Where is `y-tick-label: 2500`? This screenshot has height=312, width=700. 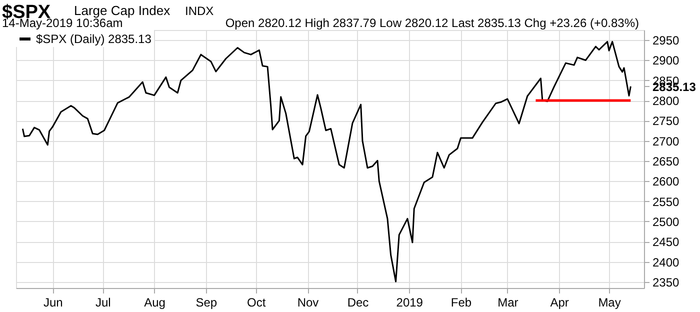
y-tick-label: 2500 is located at coordinates (666, 221).